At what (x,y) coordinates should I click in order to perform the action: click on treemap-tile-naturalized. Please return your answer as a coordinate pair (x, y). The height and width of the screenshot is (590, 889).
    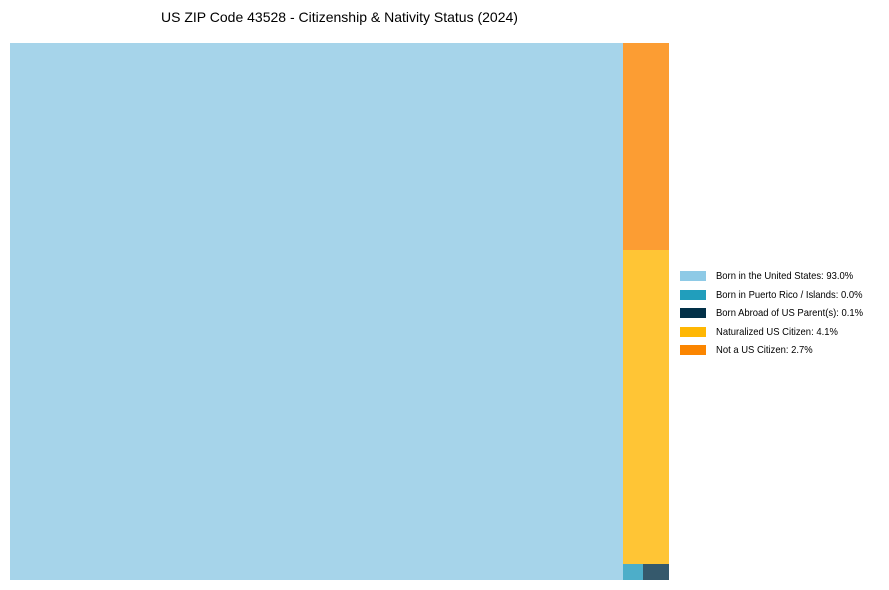
    Looking at the image, I should click on (646, 407).